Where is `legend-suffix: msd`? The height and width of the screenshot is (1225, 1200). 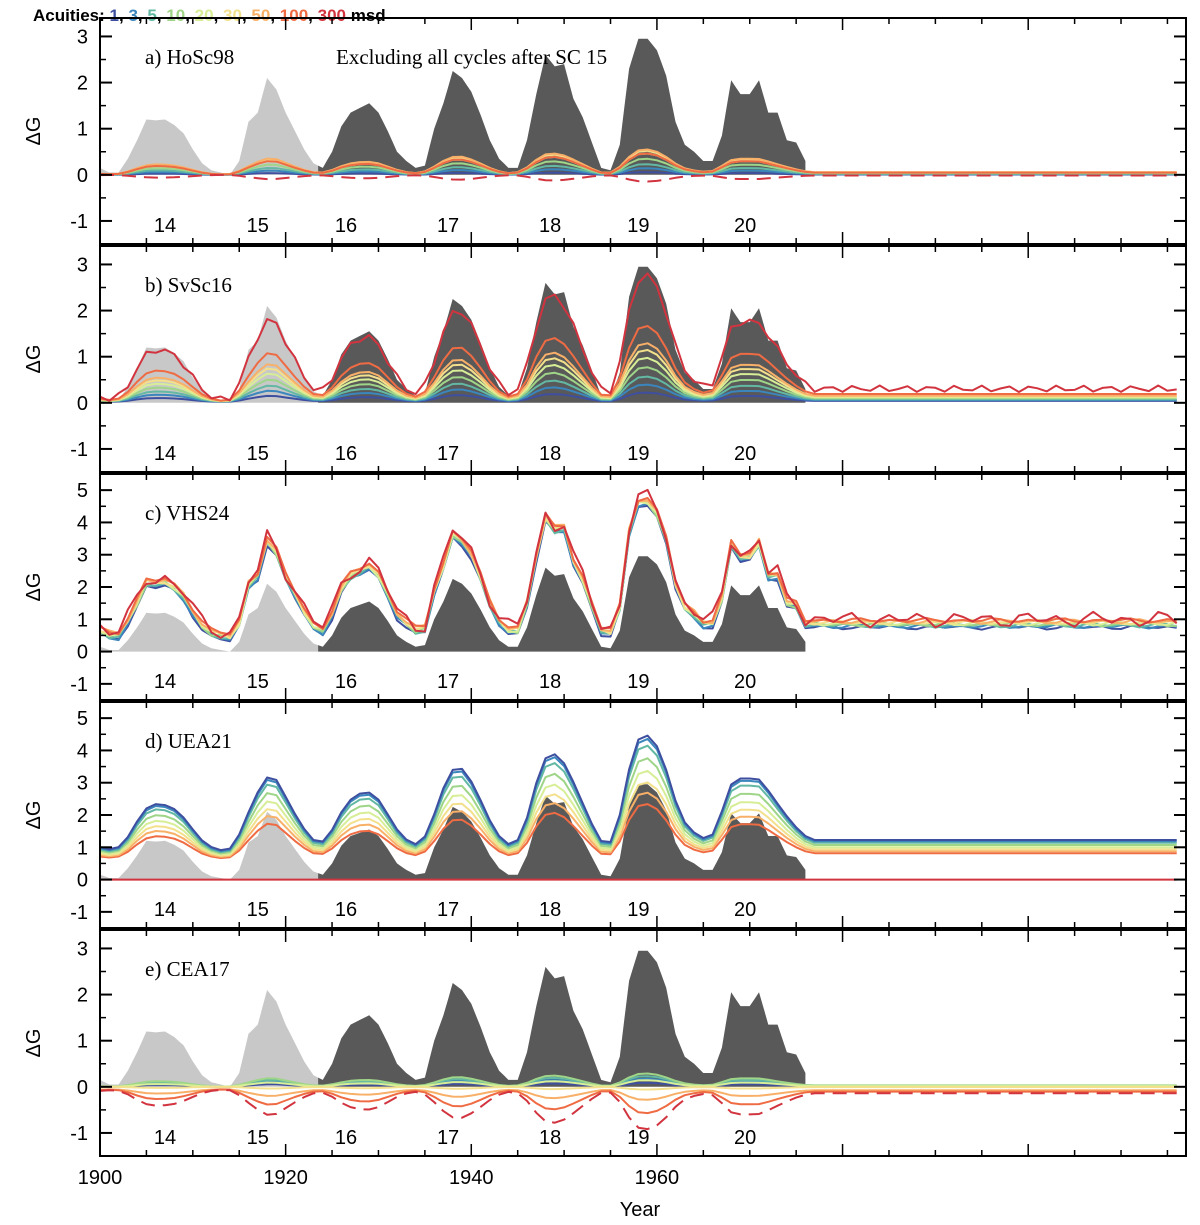
legend-suffix: msd is located at coordinates (366, 15).